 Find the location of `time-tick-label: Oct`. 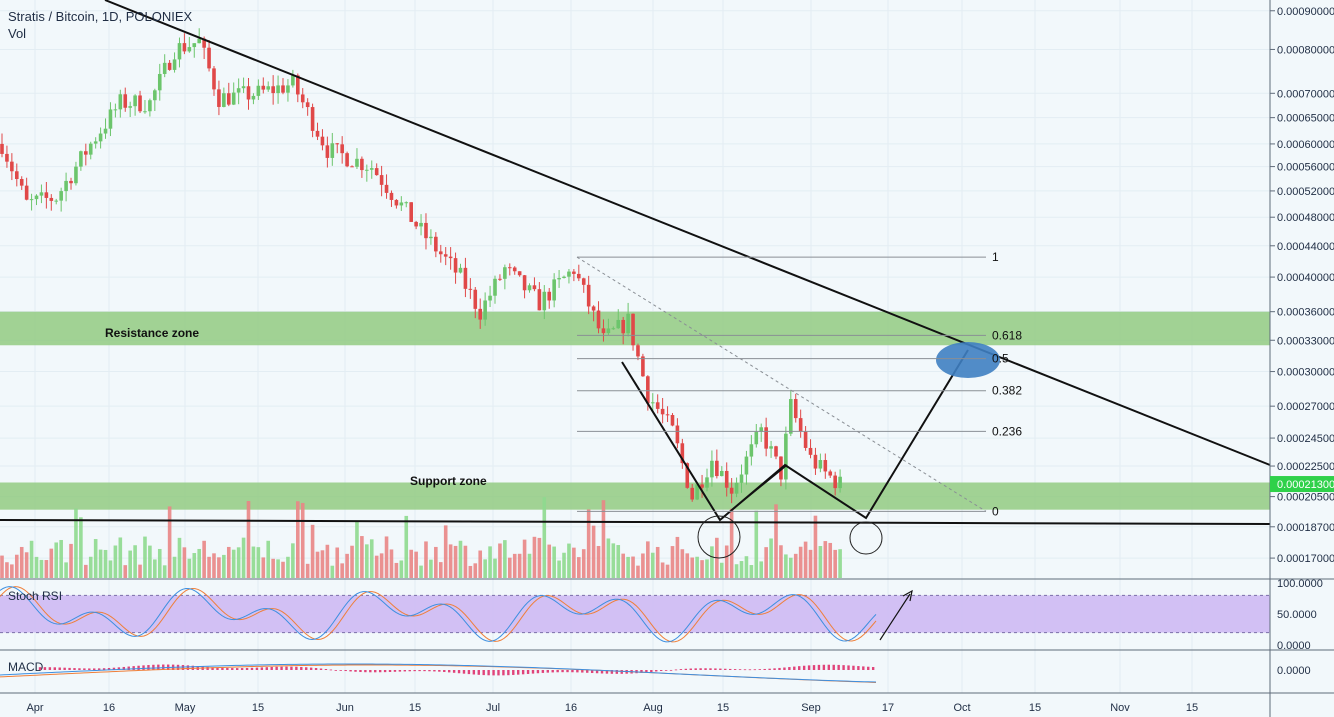

time-tick-label: Oct is located at coordinates (961, 708).